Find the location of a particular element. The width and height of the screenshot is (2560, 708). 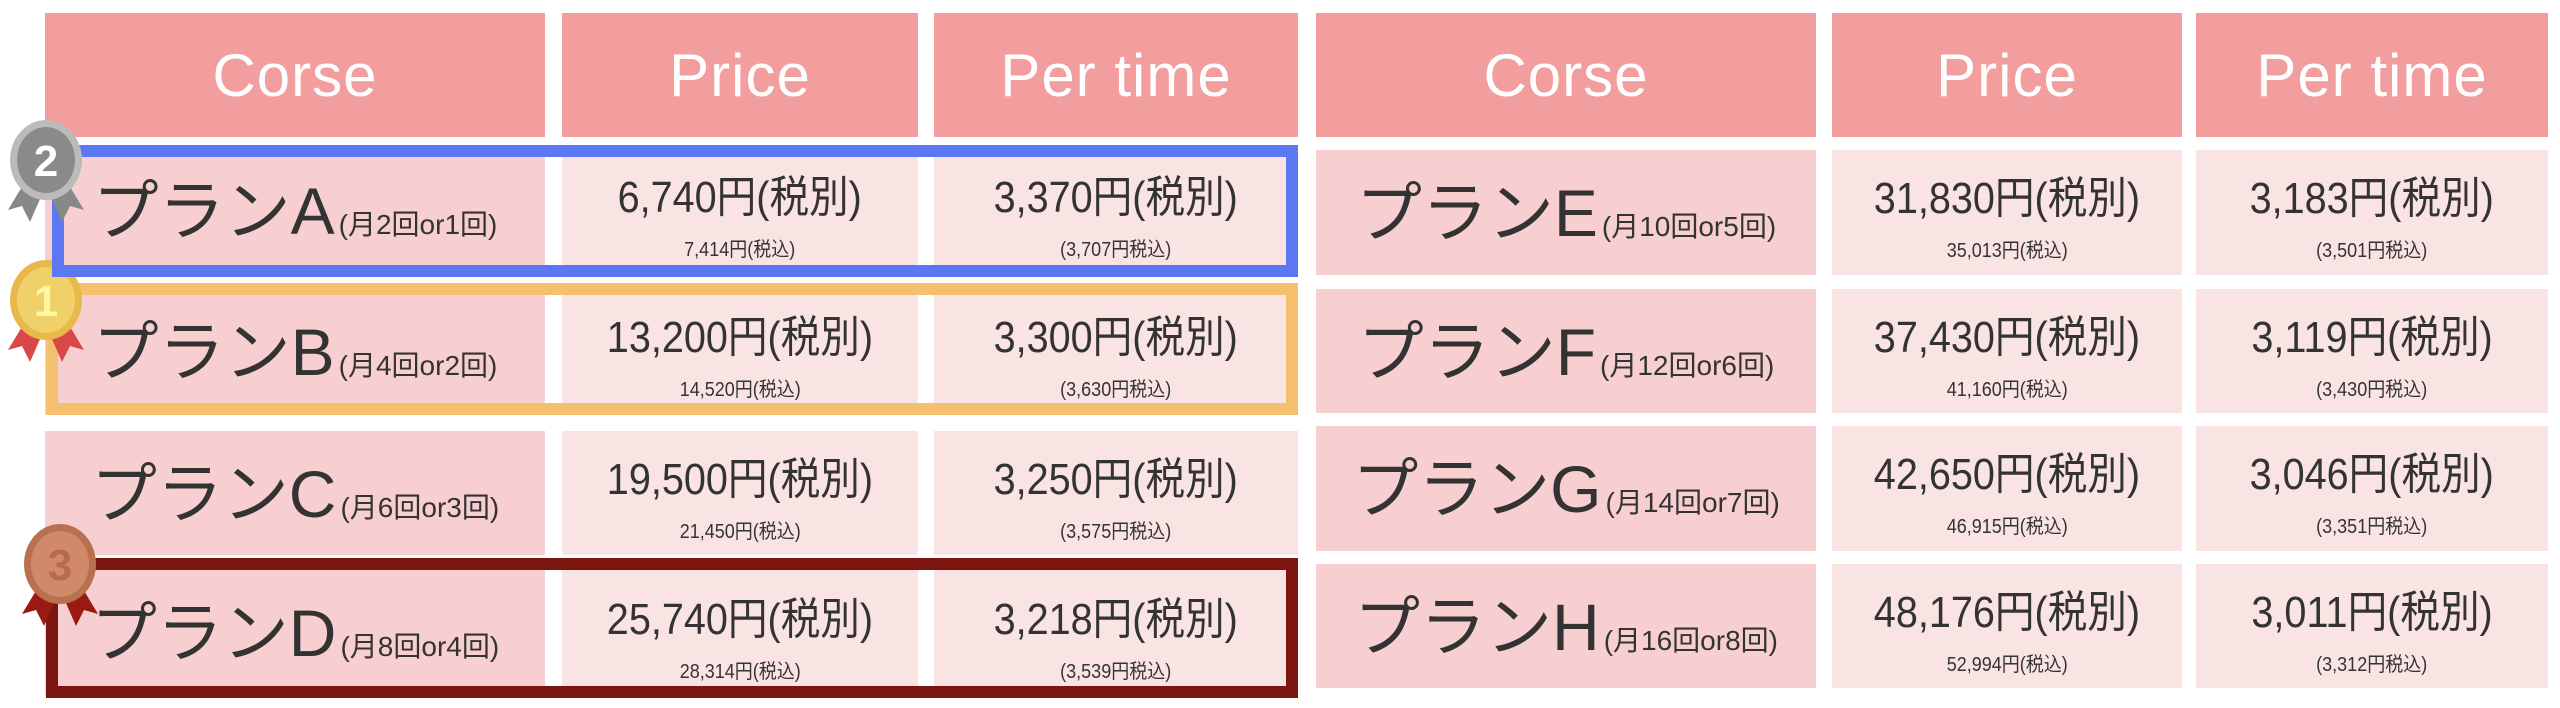

plan-cell: プランF (月12回or6回) is located at coordinates (1566, 351).